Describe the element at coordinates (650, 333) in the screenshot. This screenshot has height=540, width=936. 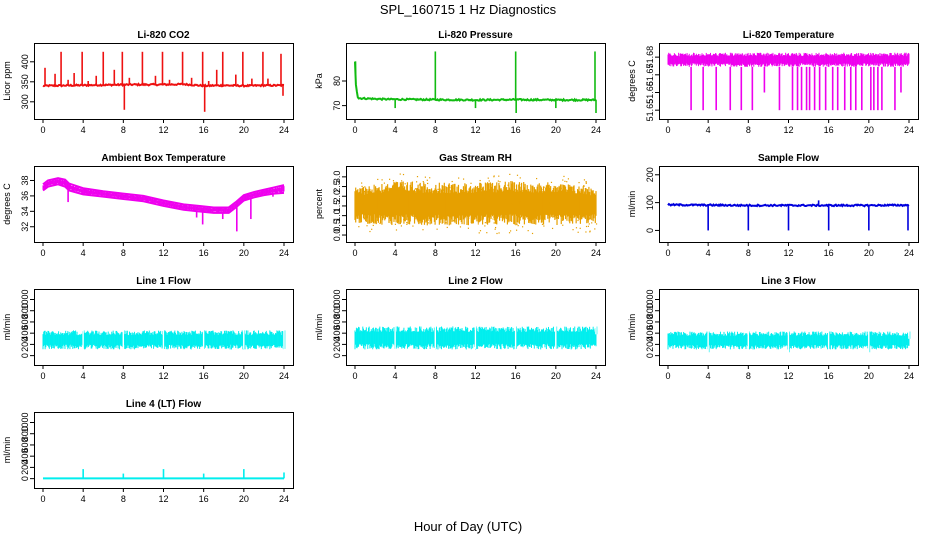
I see `y-tick-label: 400` at that location.